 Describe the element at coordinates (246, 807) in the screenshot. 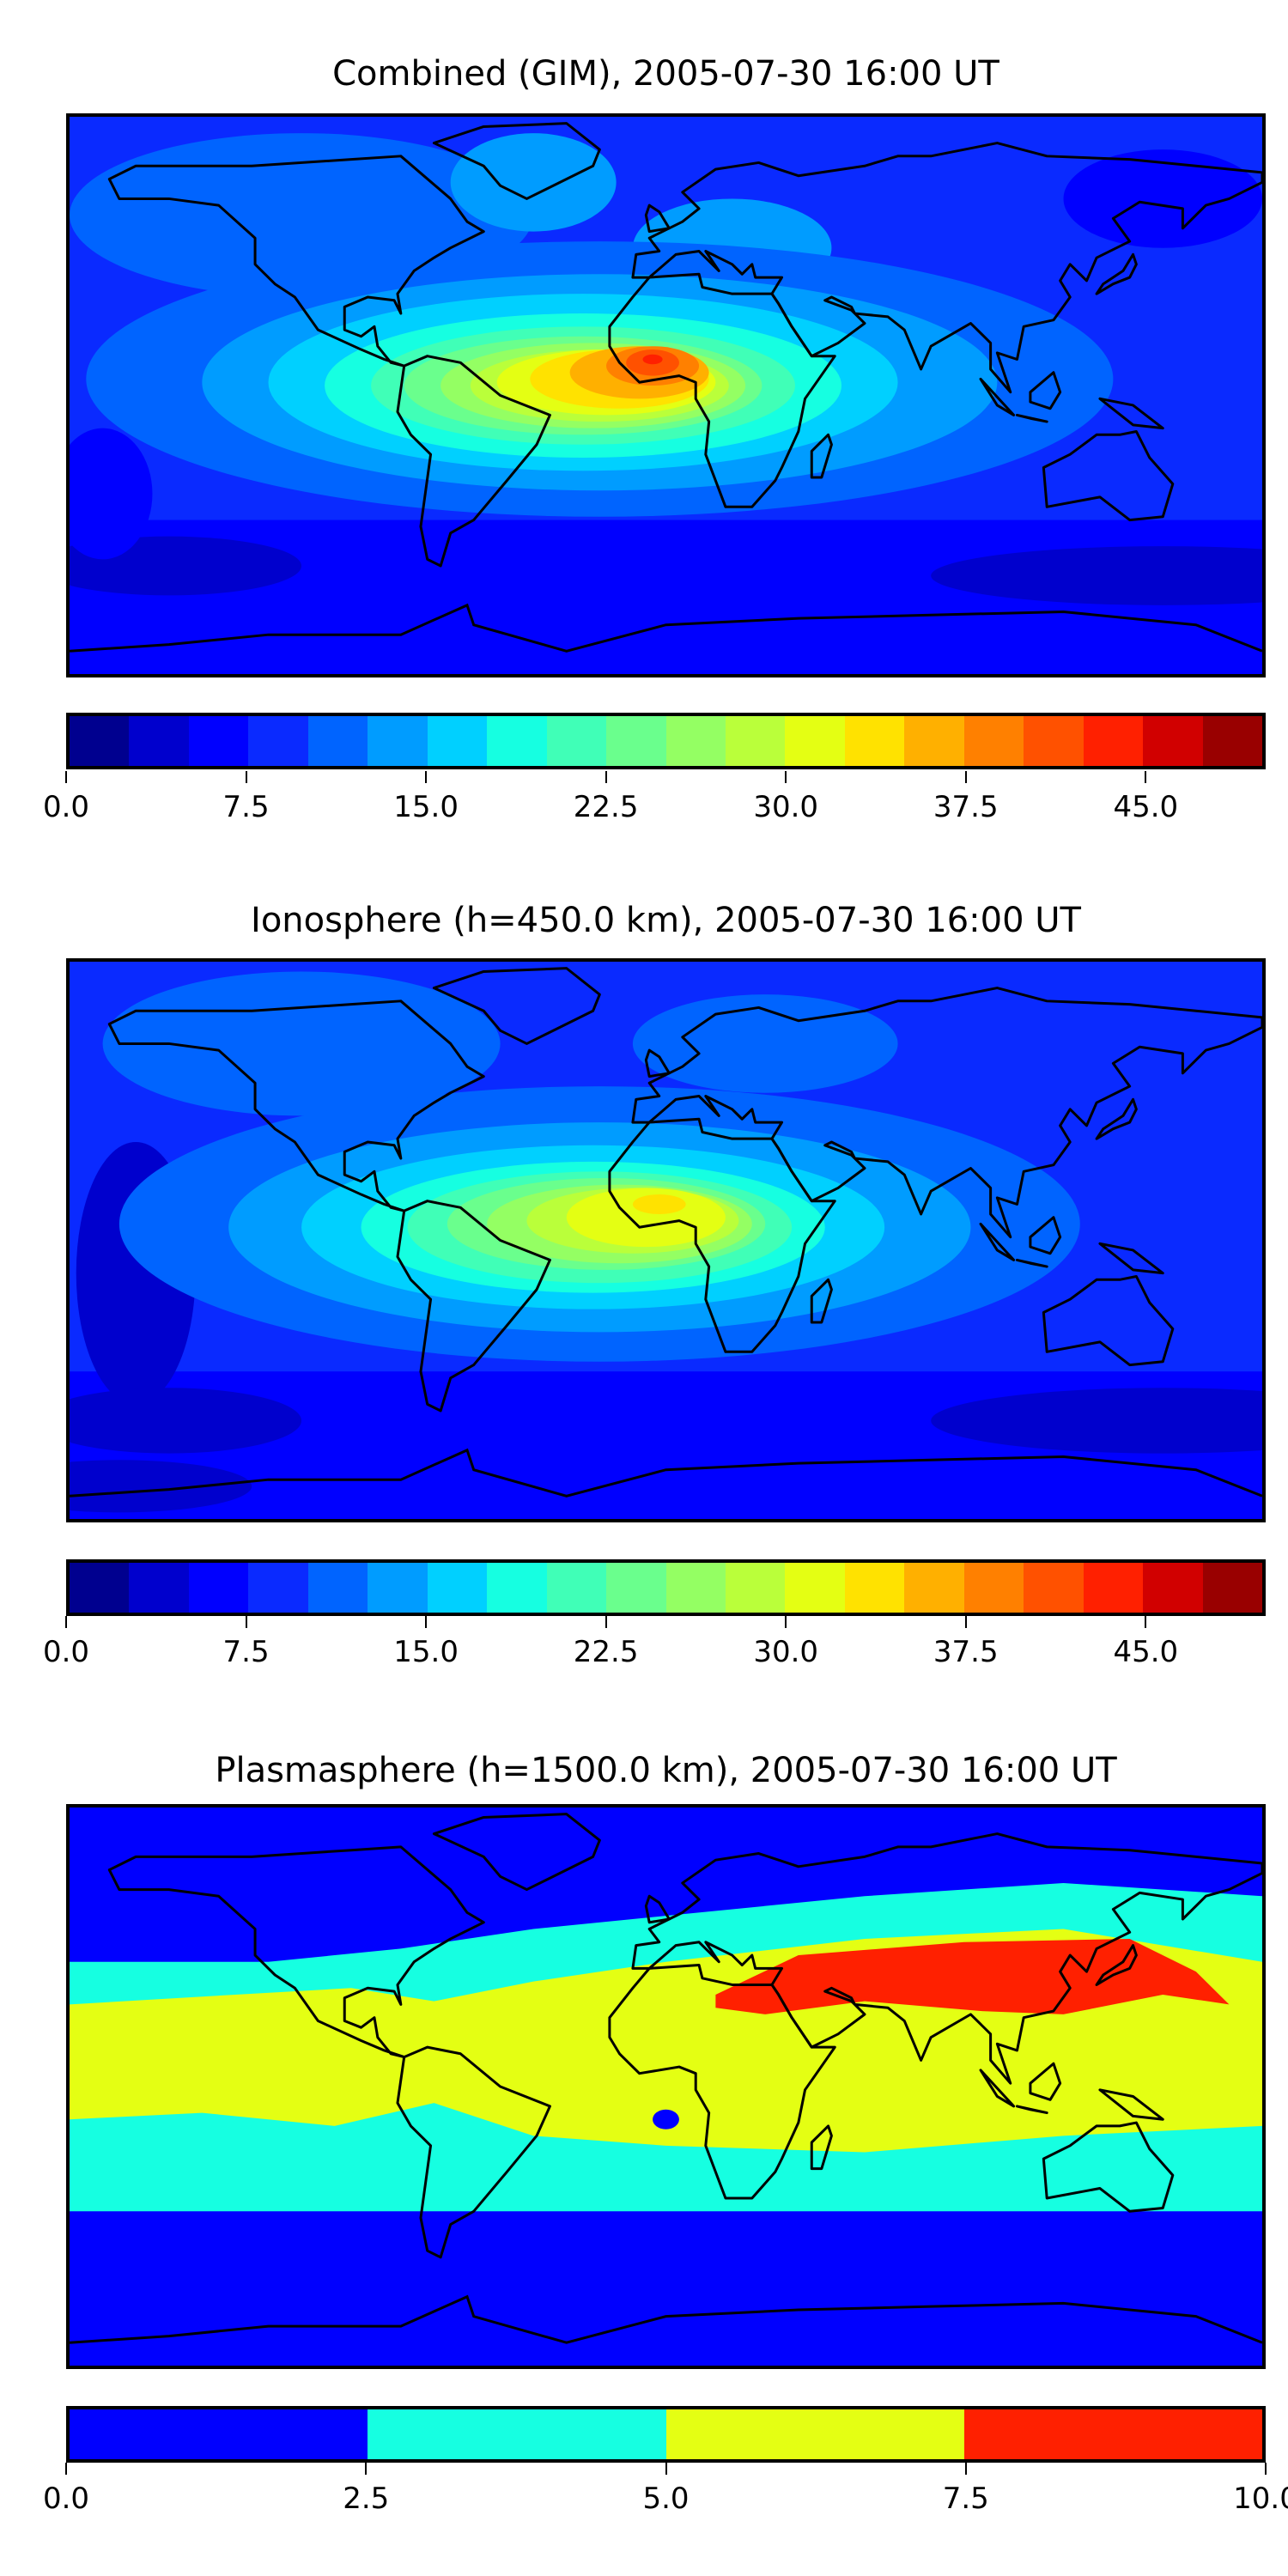

I see `colorbar-tick-label: 7.5` at that location.